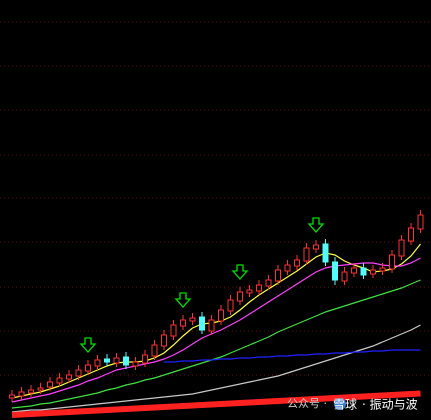  I want to click on watermark-text: 公众号 ·, so click(307, 403).